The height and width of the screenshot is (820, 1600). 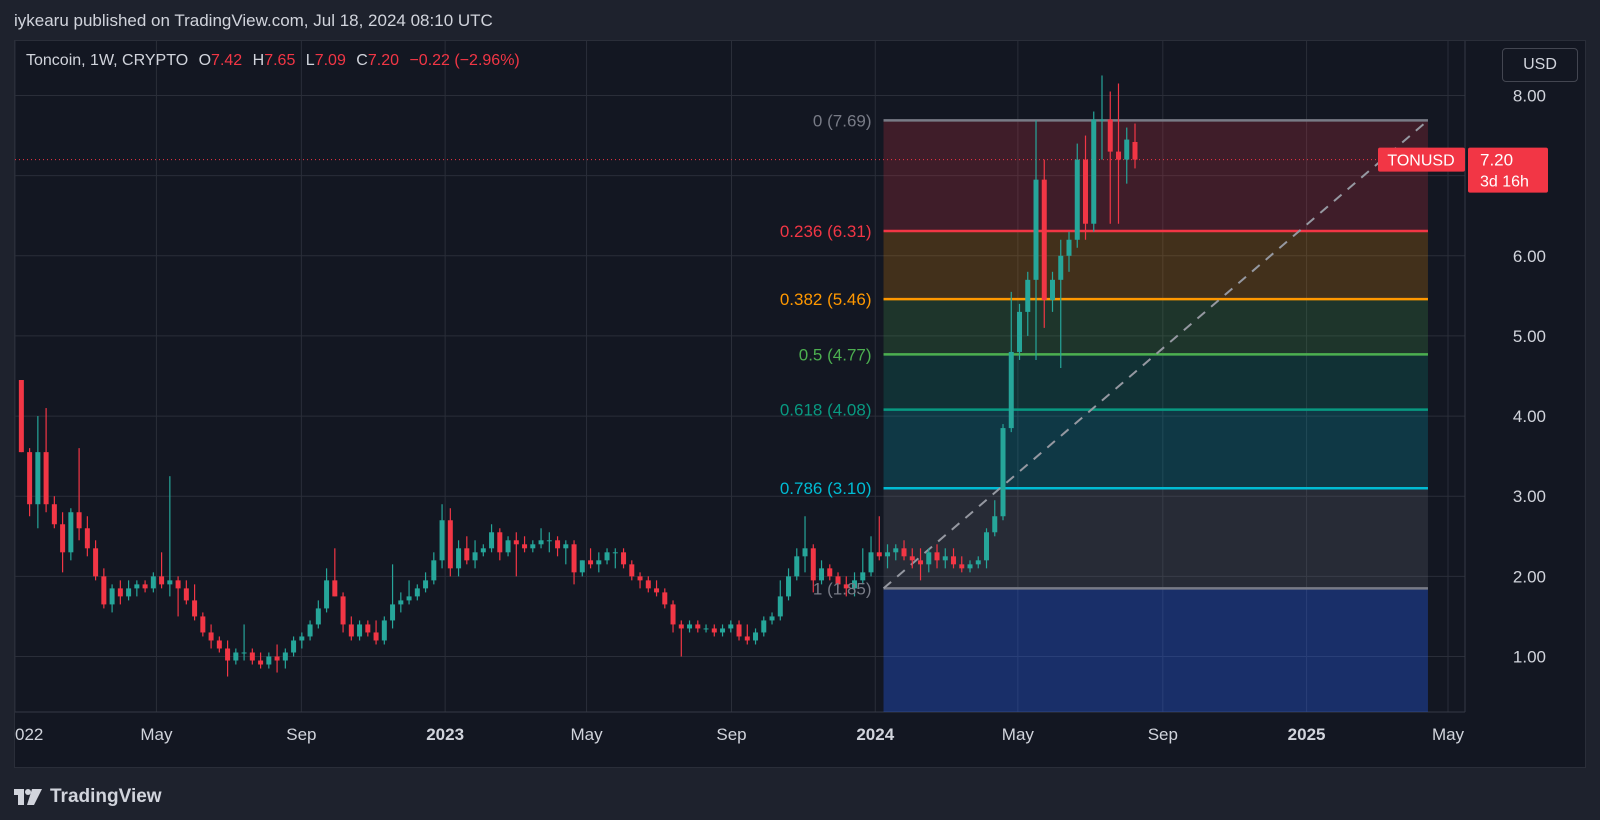 What do you see at coordinates (310, 60) in the screenshot?
I see `low-label: L` at bounding box center [310, 60].